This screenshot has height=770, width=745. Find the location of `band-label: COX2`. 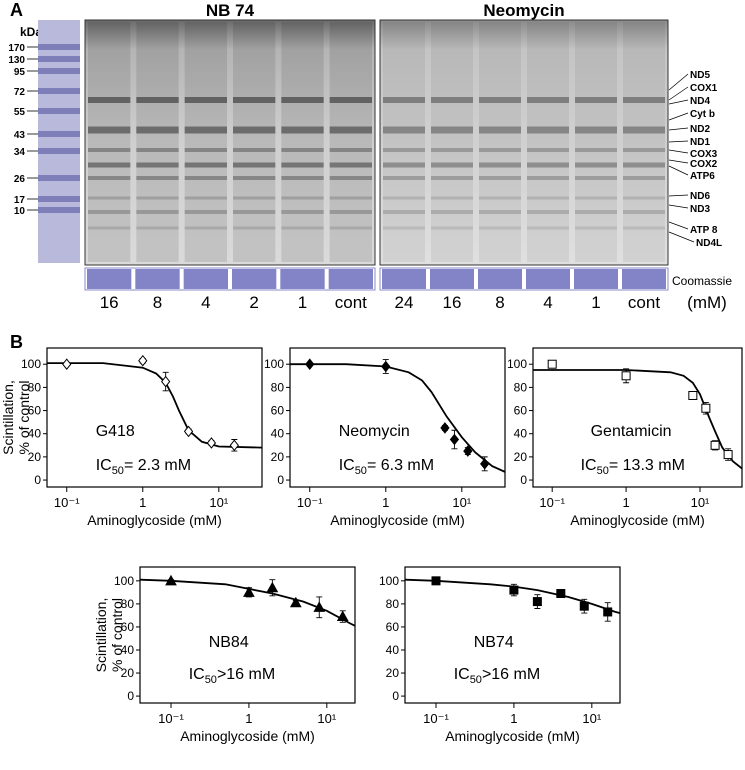

band-label: COX2 is located at coordinates (704, 164).